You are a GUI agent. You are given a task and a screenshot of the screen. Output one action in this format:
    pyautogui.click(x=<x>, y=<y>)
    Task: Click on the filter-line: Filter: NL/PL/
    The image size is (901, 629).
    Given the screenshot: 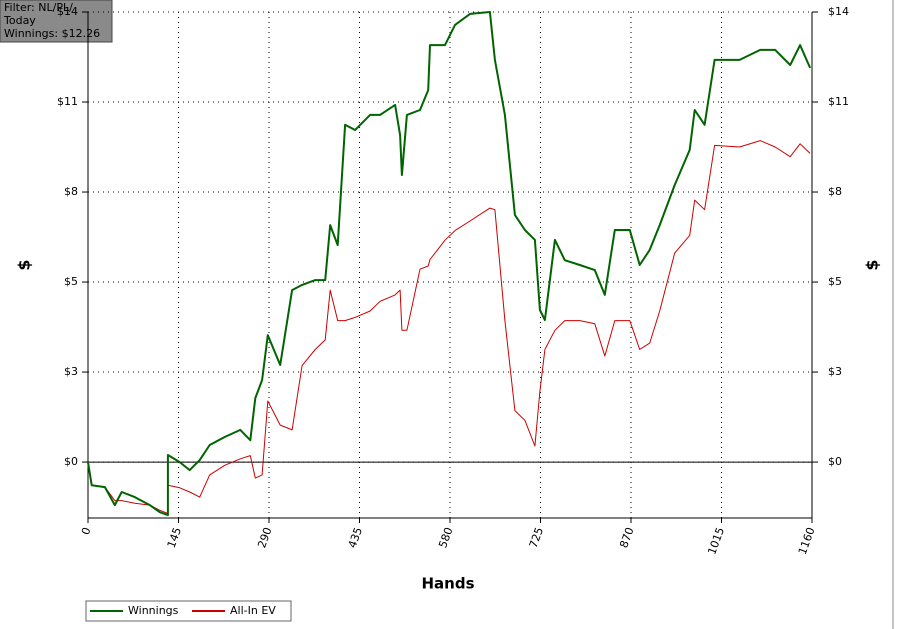 What is the action you would take?
    pyautogui.click(x=38, y=7)
    